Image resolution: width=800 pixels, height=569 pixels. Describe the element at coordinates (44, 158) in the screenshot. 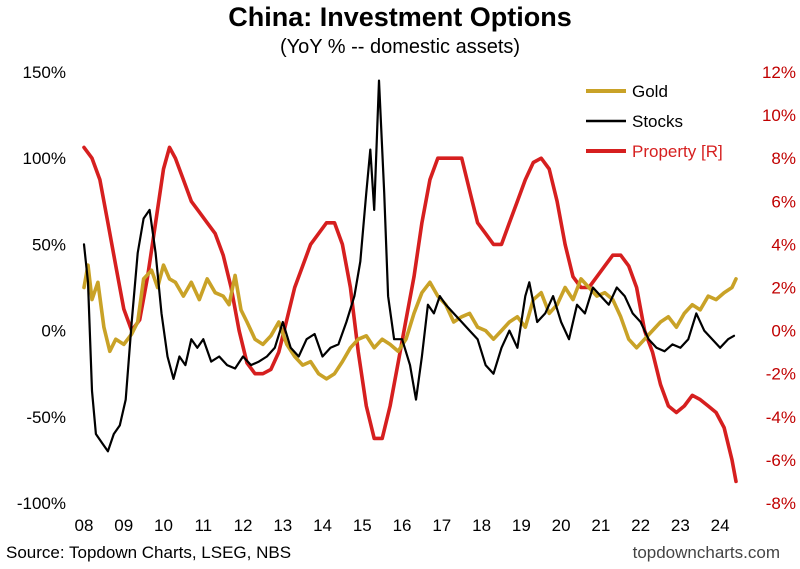

I see `left-tick-label: 100%` at that location.